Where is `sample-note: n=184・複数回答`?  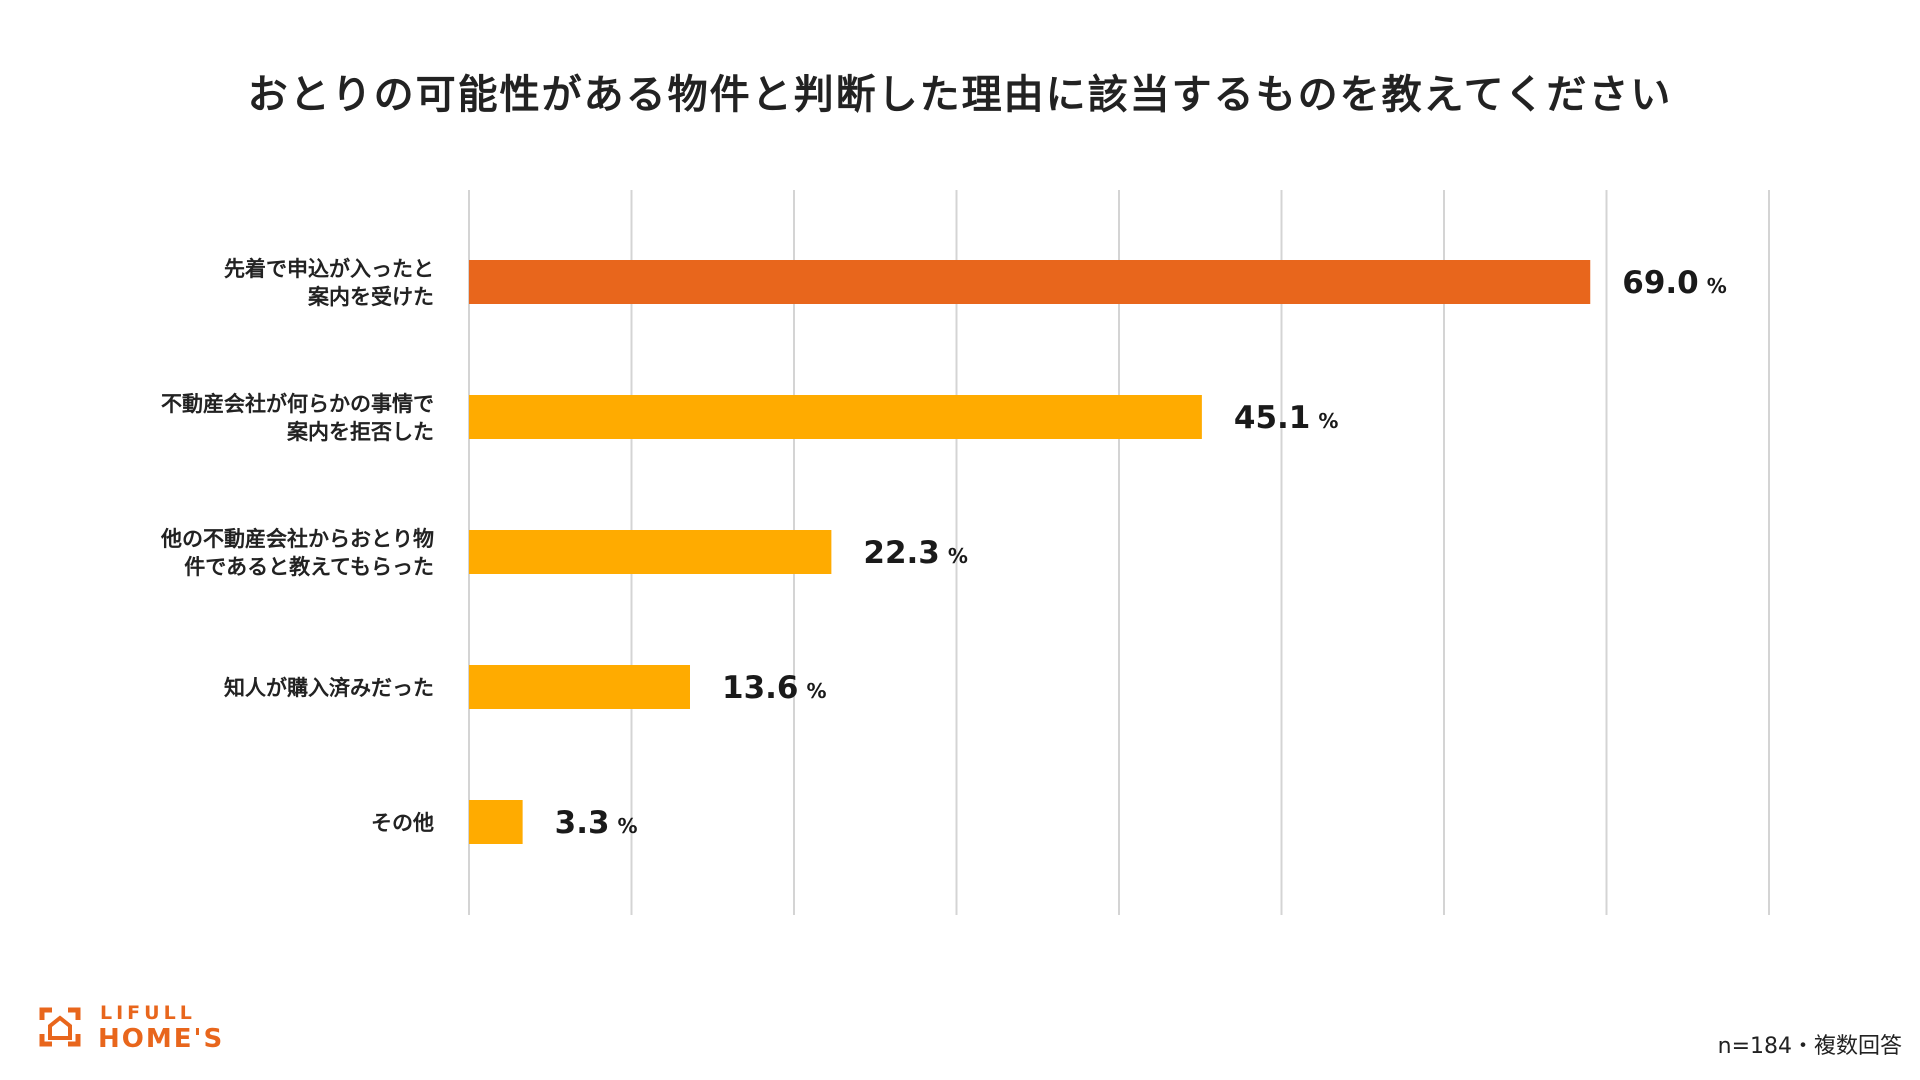 sample-note: n=184・複数回答 is located at coordinates (1809, 1046).